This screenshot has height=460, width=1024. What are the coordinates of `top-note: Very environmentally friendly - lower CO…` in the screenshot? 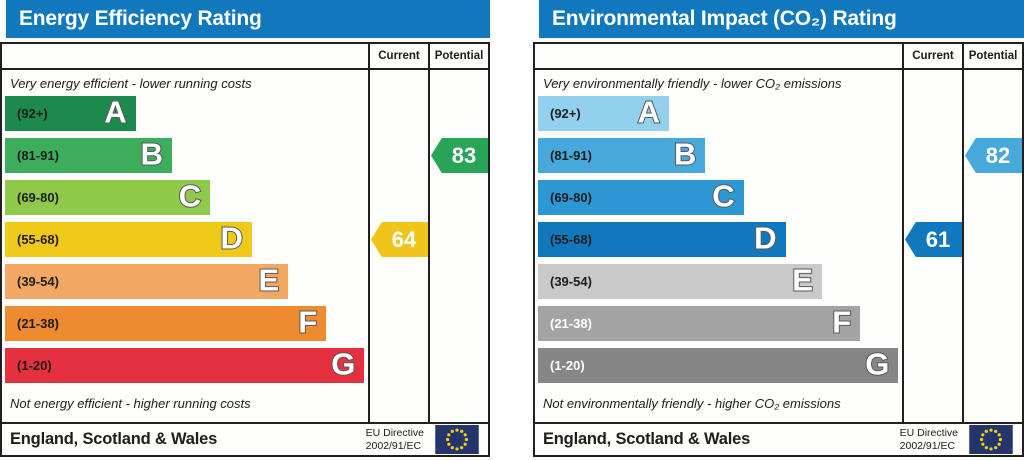 It's located at (692, 83).